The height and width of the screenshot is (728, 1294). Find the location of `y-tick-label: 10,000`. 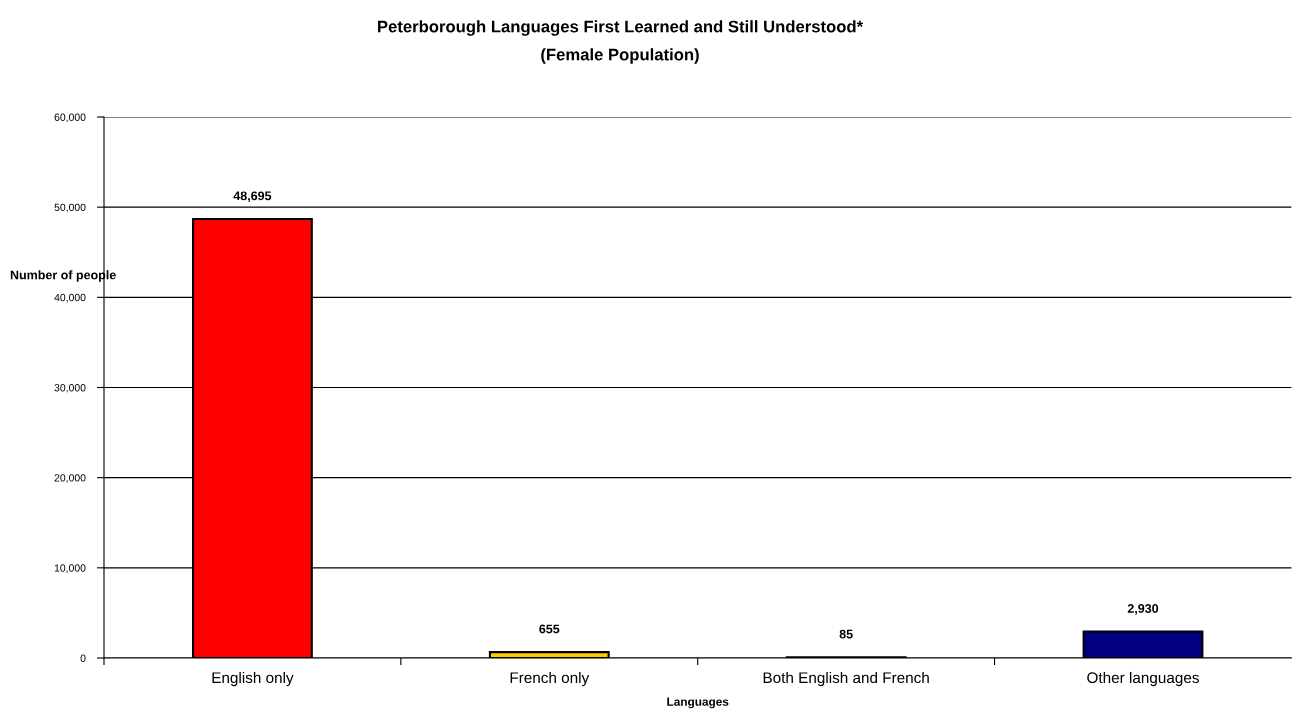

y-tick-label: 10,000 is located at coordinates (70, 568).